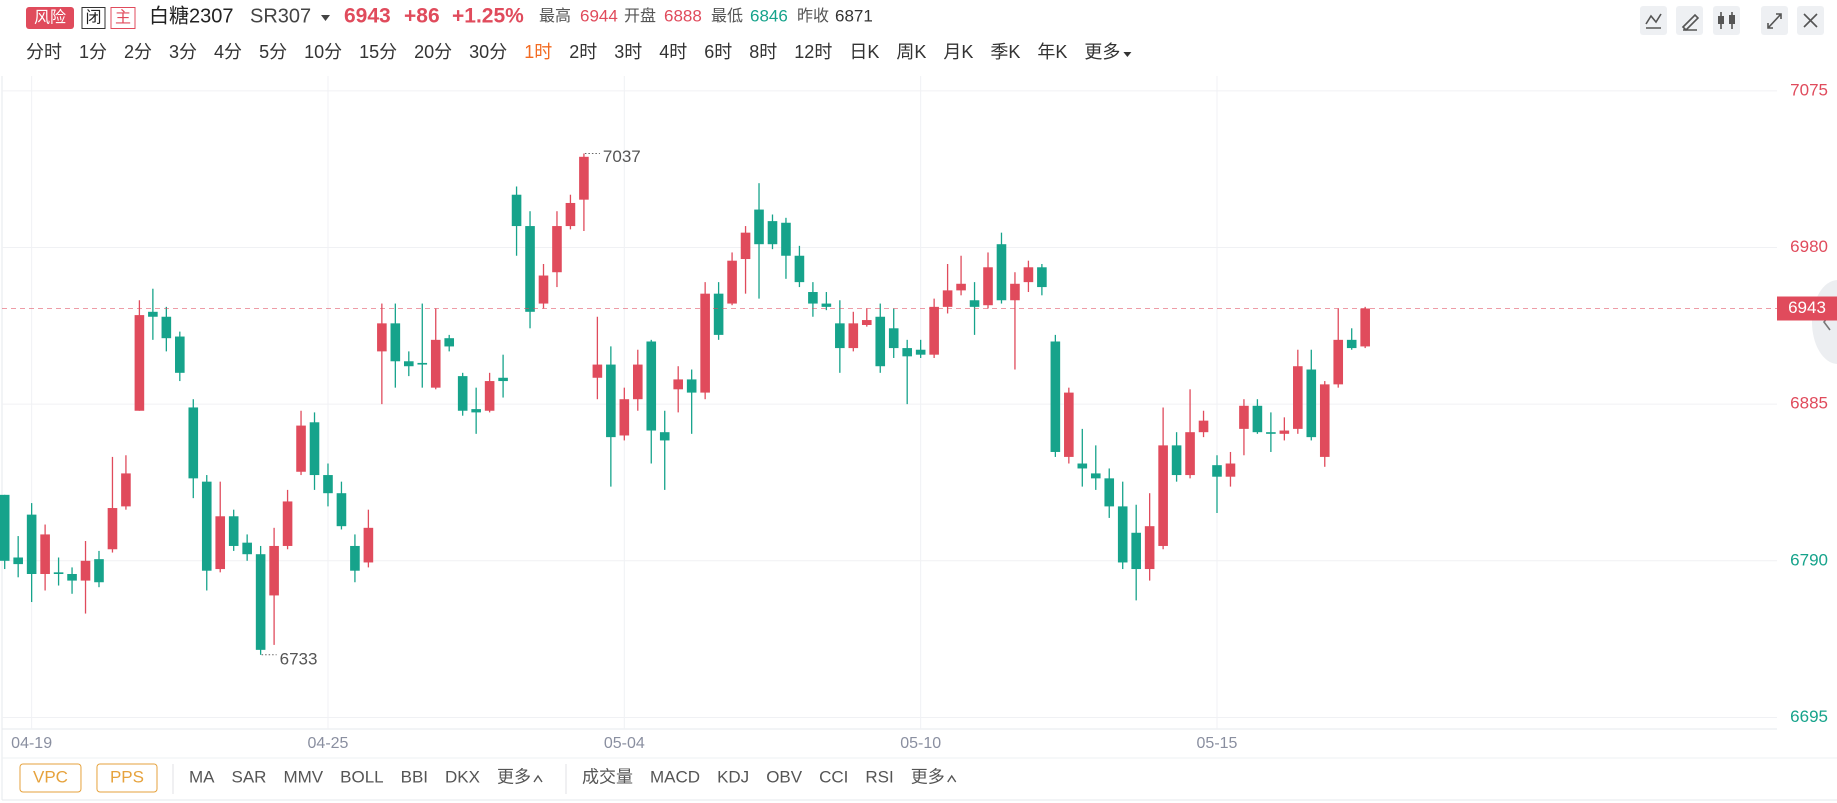 This screenshot has width=1837, height=803. I want to click on contract-name: 白糖2307, so click(191, 15).